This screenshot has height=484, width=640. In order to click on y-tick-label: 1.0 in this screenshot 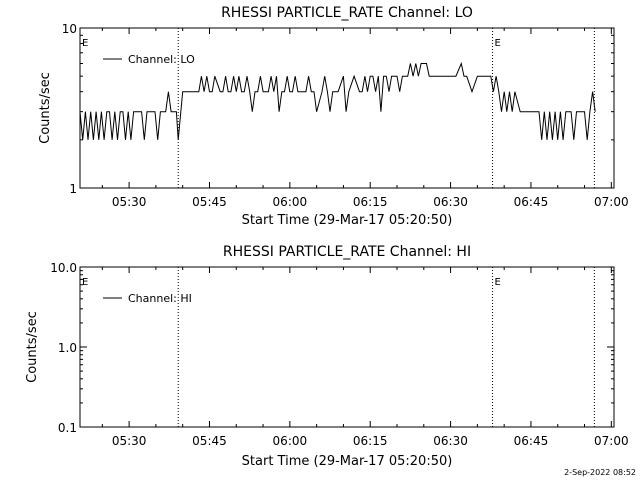, I will do `click(67, 348)`.